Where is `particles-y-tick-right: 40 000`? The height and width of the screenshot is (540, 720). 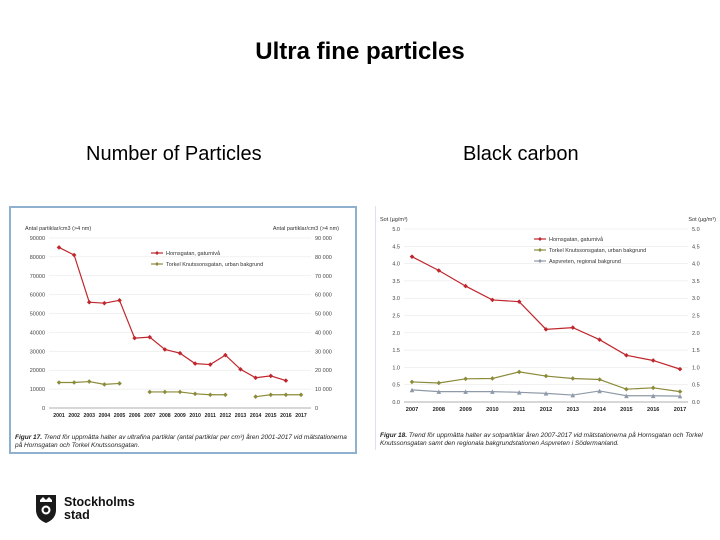
particles-y-tick-right: 40 000 is located at coordinates (323, 333).